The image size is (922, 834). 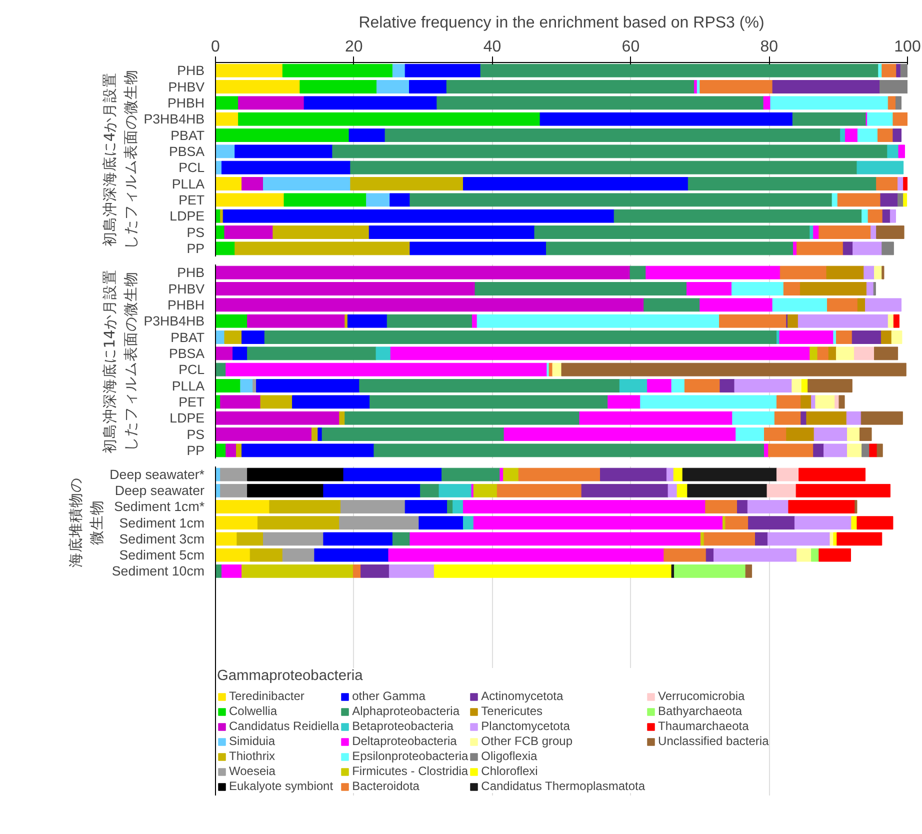 What do you see at coordinates (186, 353) in the screenshot?
I see `y-tick-label: PBSA` at bounding box center [186, 353].